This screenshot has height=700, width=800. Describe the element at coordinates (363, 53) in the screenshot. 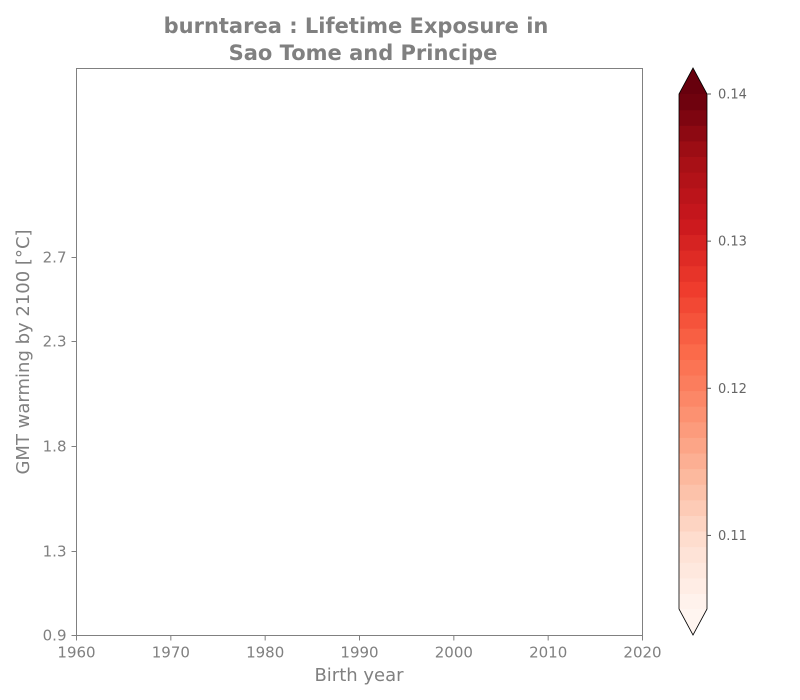

I see `chart-title-line-2: Sao Tome and Principe` at that location.